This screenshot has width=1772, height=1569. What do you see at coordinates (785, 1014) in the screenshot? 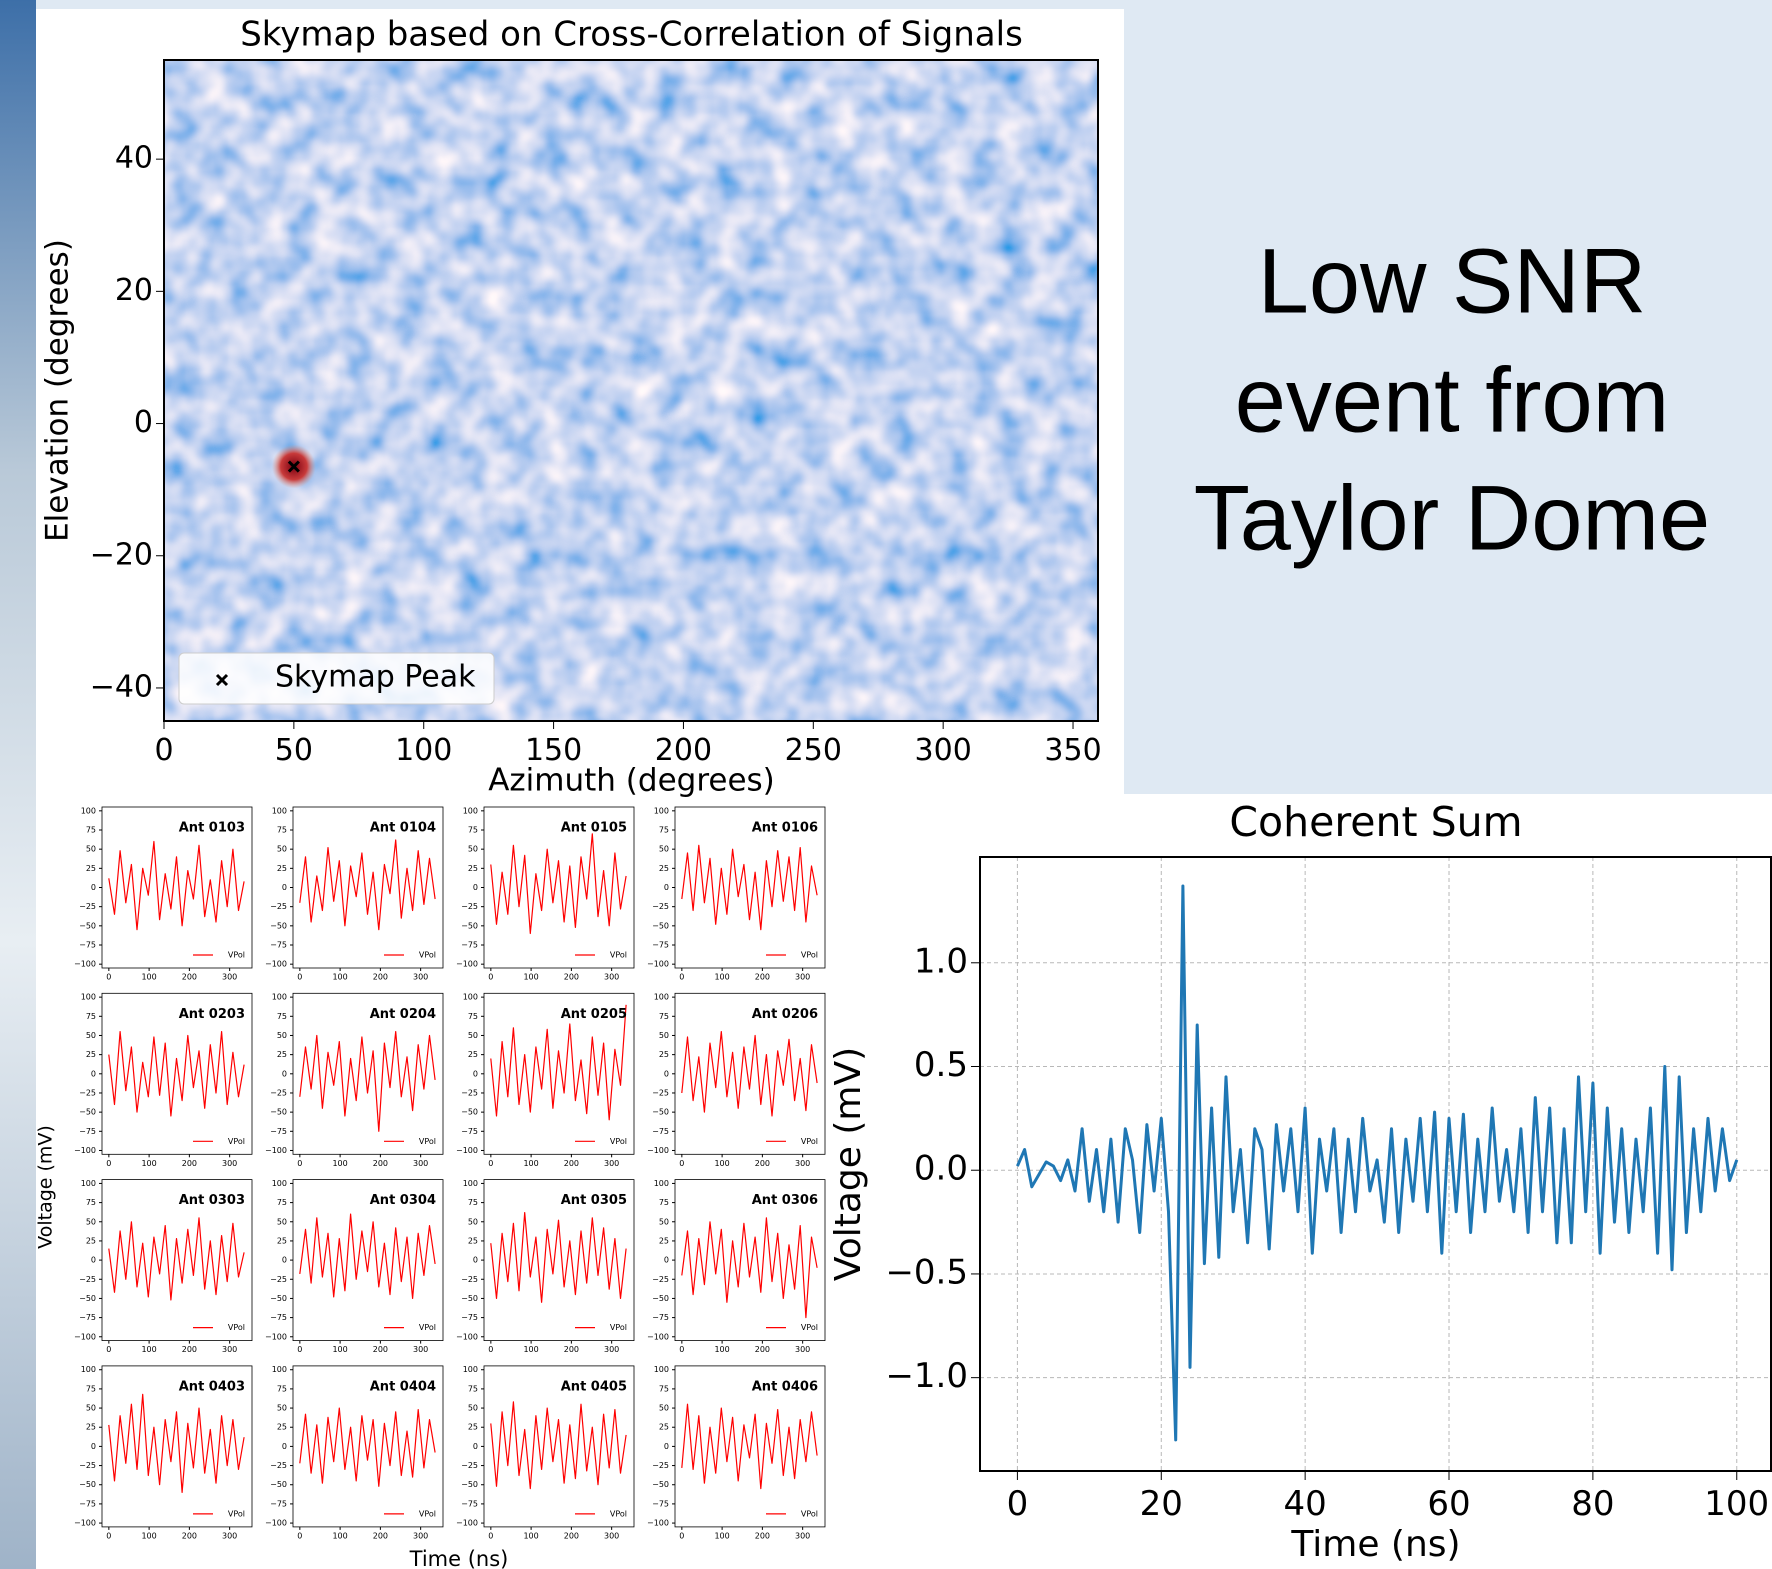
I see `antenna-label: Ant 0206` at bounding box center [785, 1014].